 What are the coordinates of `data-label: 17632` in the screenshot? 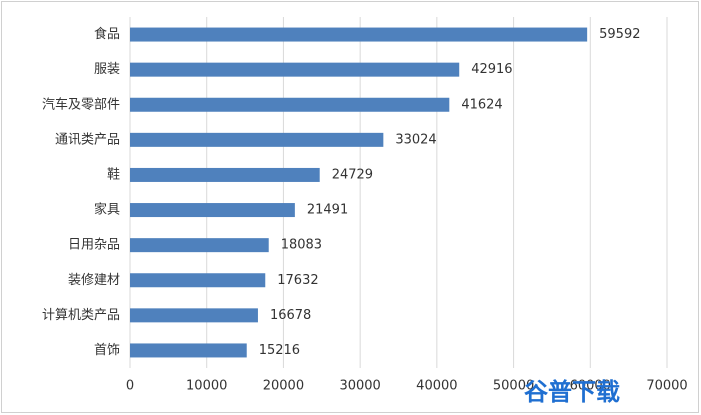 It's located at (297, 280).